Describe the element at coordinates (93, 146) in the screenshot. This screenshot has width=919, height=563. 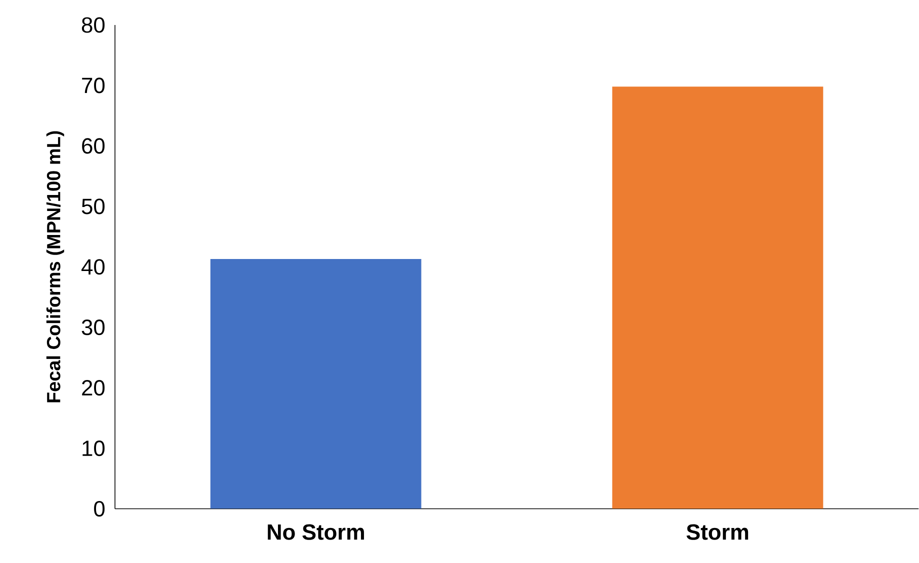
I see `y-tick-label: 60` at that location.